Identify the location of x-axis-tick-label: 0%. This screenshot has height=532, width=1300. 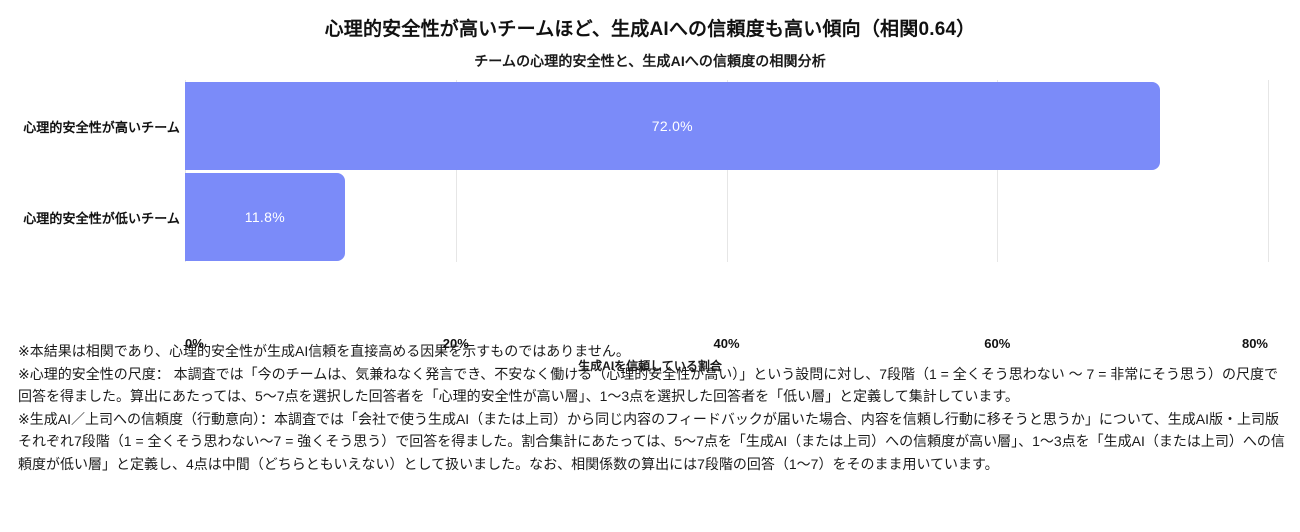
(194, 343).